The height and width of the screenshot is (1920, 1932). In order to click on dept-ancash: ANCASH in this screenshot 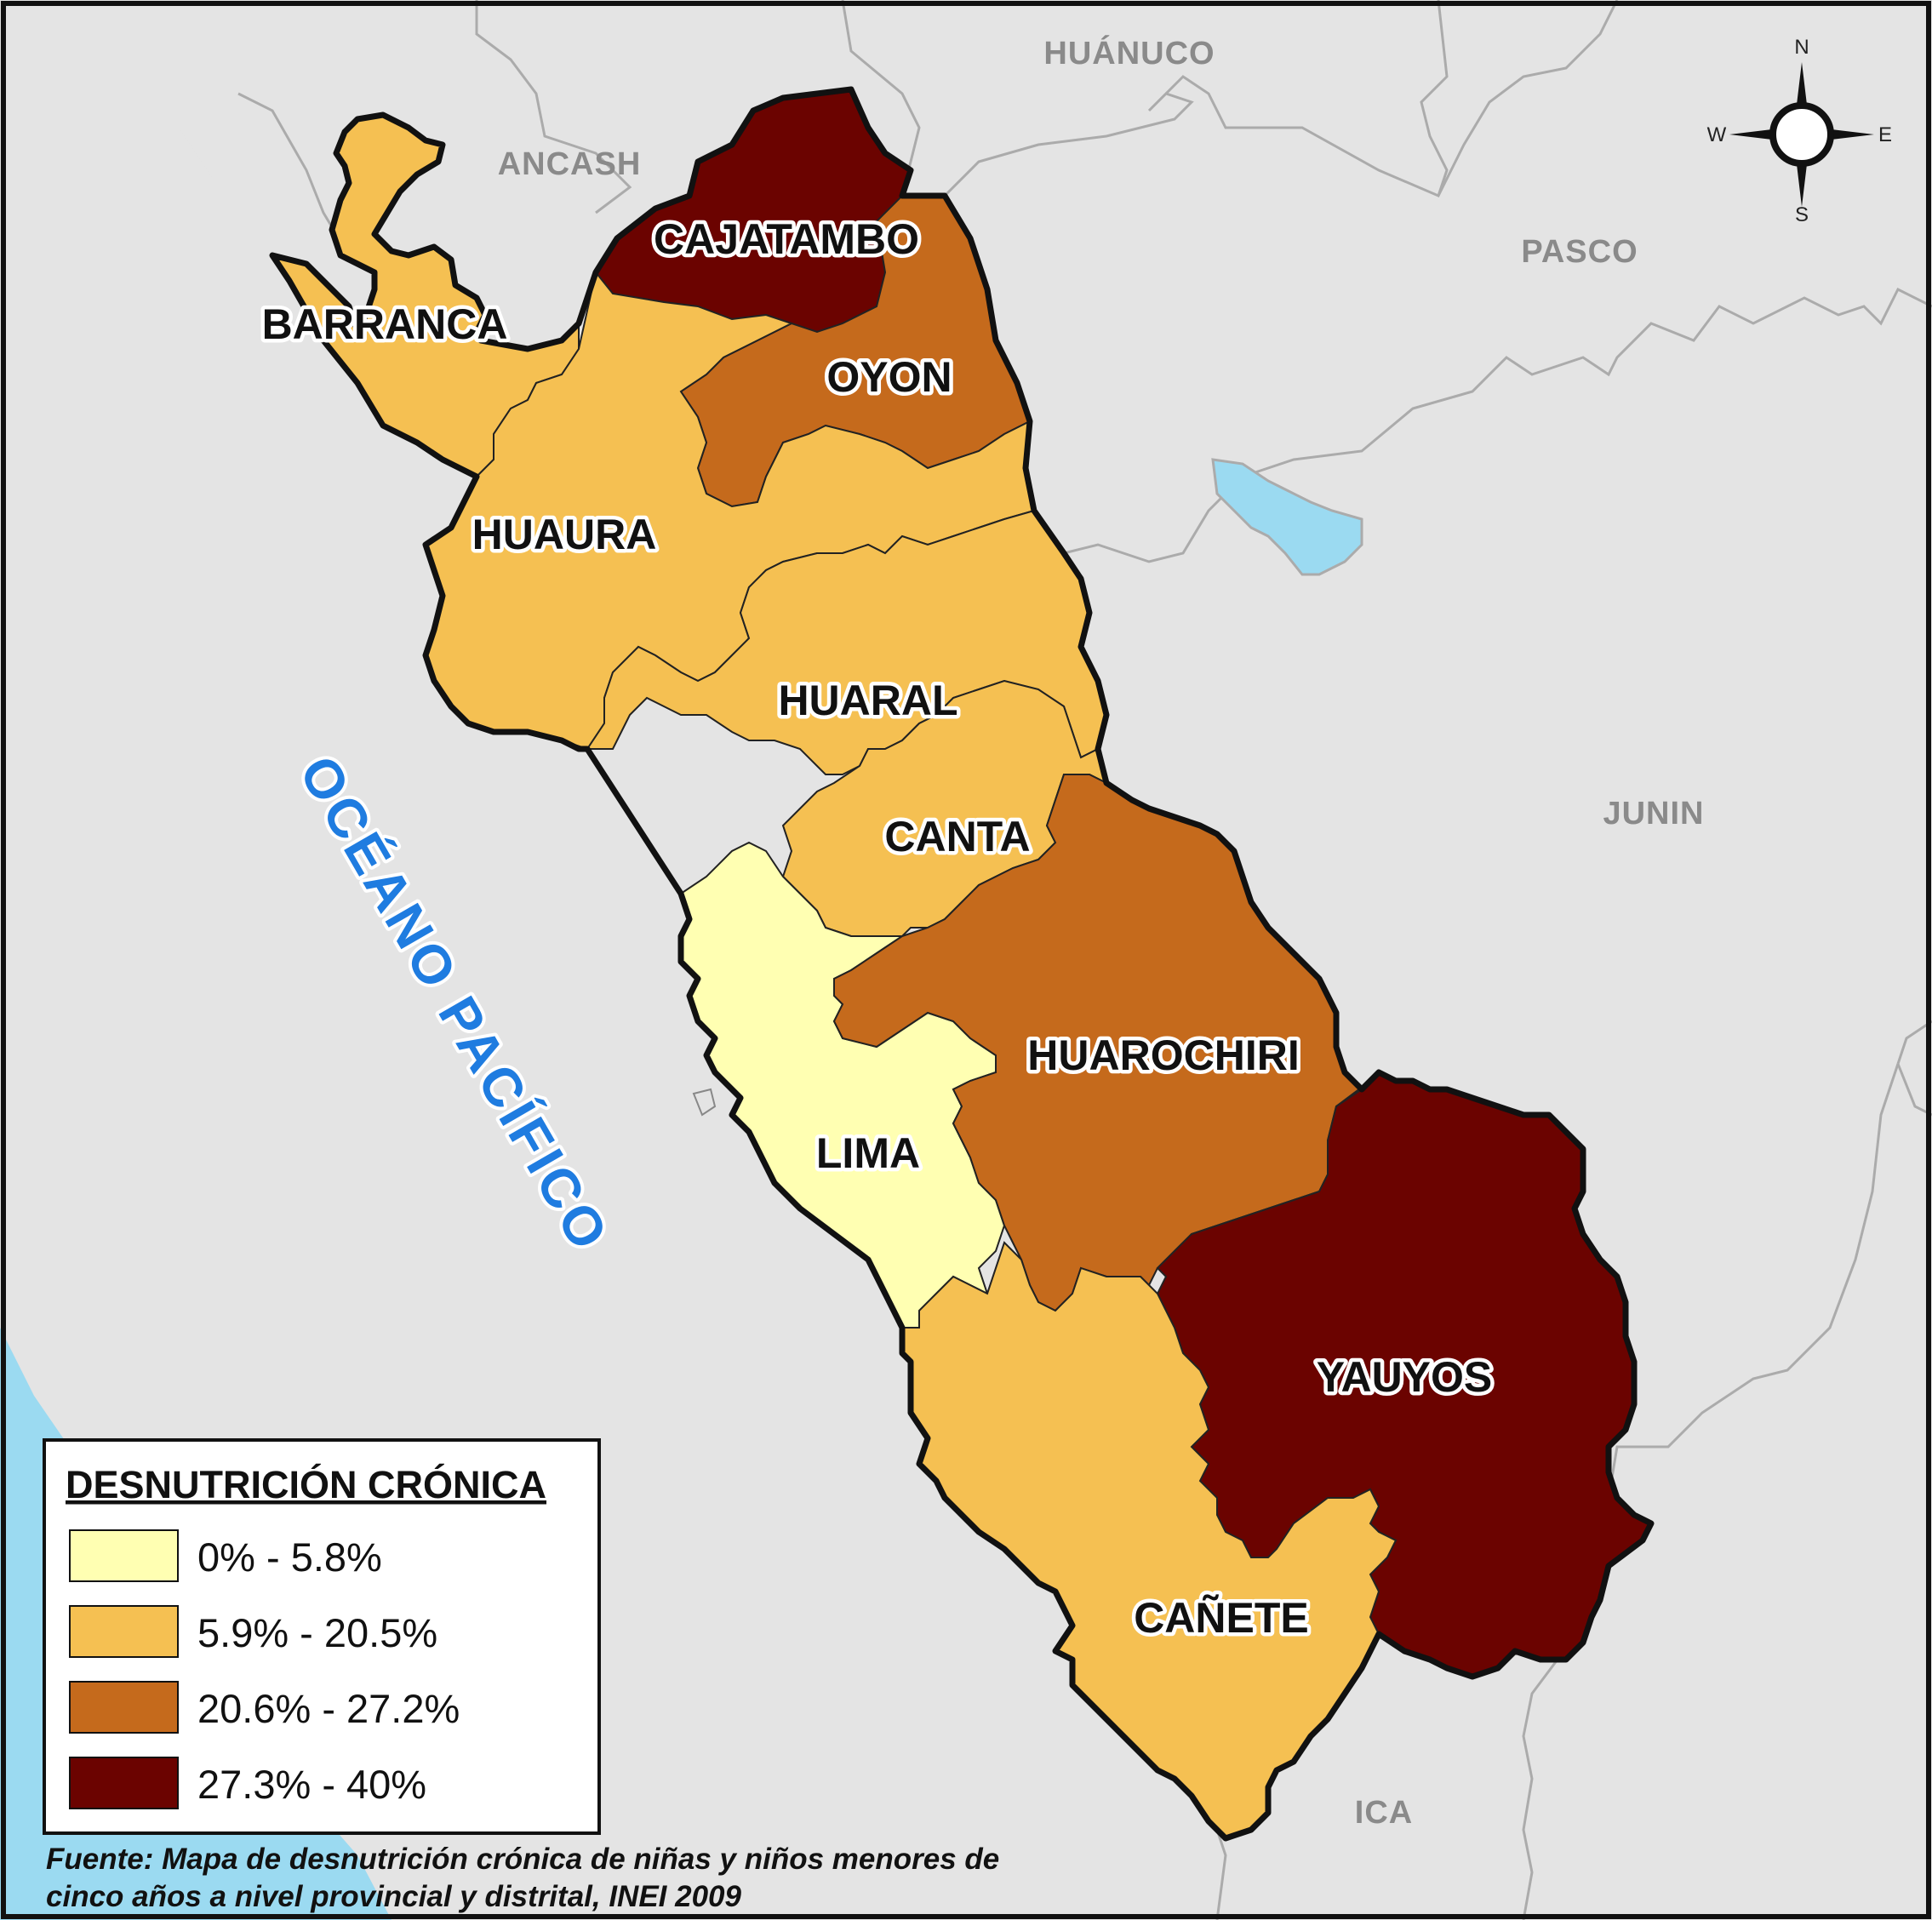, I will do `click(570, 164)`.